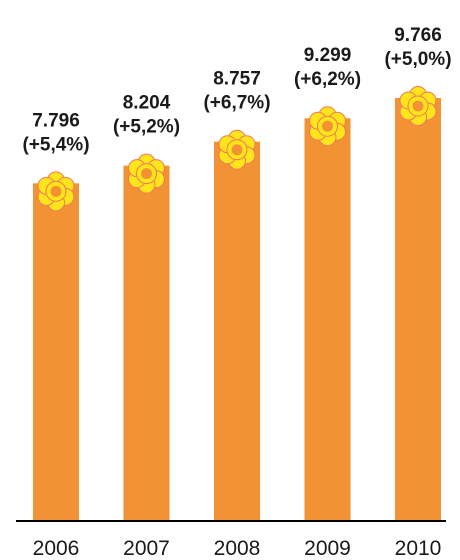 The width and height of the screenshot is (460, 560). I want to click on data-label-value: 8.204, so click(147, 103).